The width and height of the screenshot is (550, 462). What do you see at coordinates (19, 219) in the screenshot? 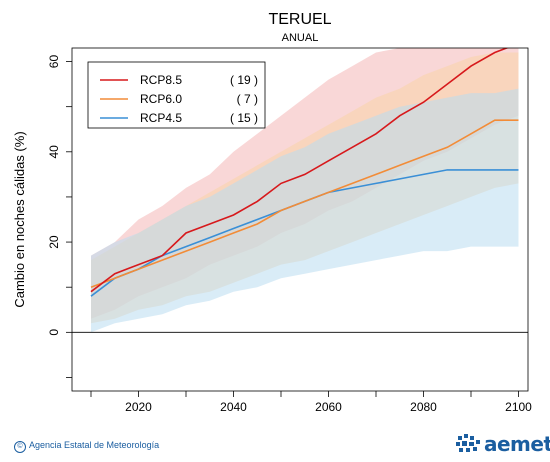
I see `y-axis-label: Cambio en noches cálidas (%)` at bounding box center [19, 219].